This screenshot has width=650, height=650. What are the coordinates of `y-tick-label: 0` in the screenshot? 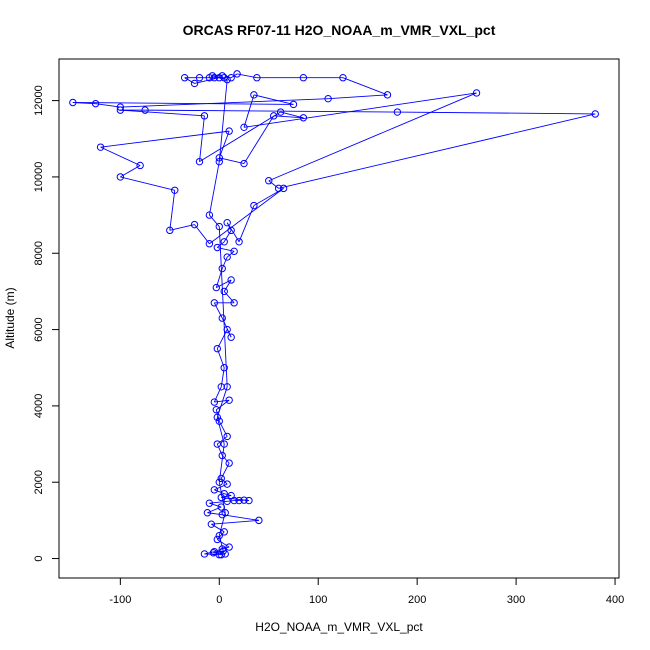 It's located at (39, 558).